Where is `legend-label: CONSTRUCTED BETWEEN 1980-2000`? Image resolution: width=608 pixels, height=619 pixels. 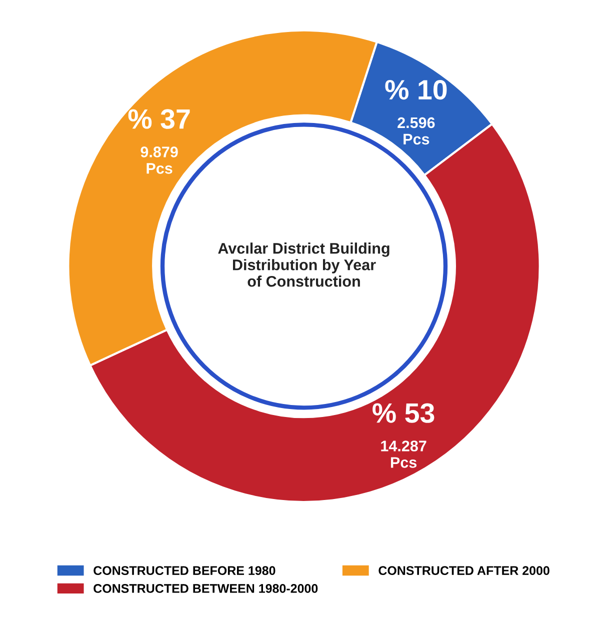
legend-label: CONSTRUCTED BETWEEN 1980-2000 is located at coordinates (206, 588).